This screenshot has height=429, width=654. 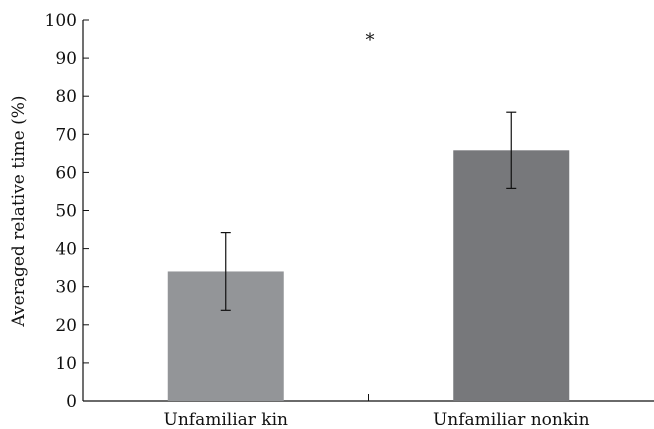 I want to click on y-tick-label: 30, so click(x=66, y=288).